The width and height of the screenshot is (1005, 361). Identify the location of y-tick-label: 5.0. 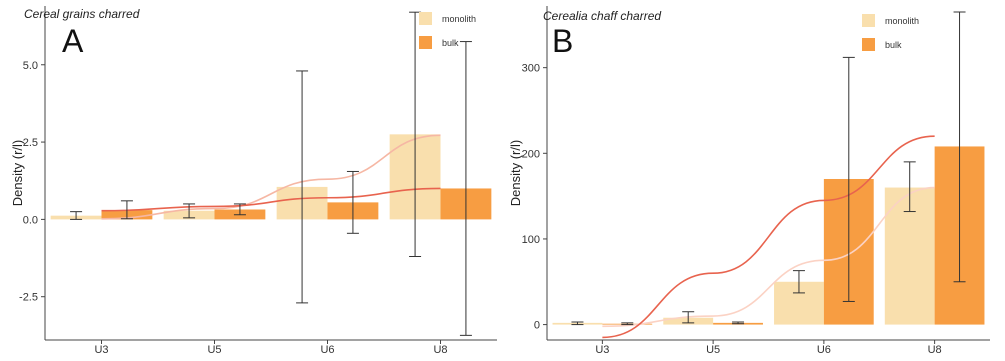
(30, 66).